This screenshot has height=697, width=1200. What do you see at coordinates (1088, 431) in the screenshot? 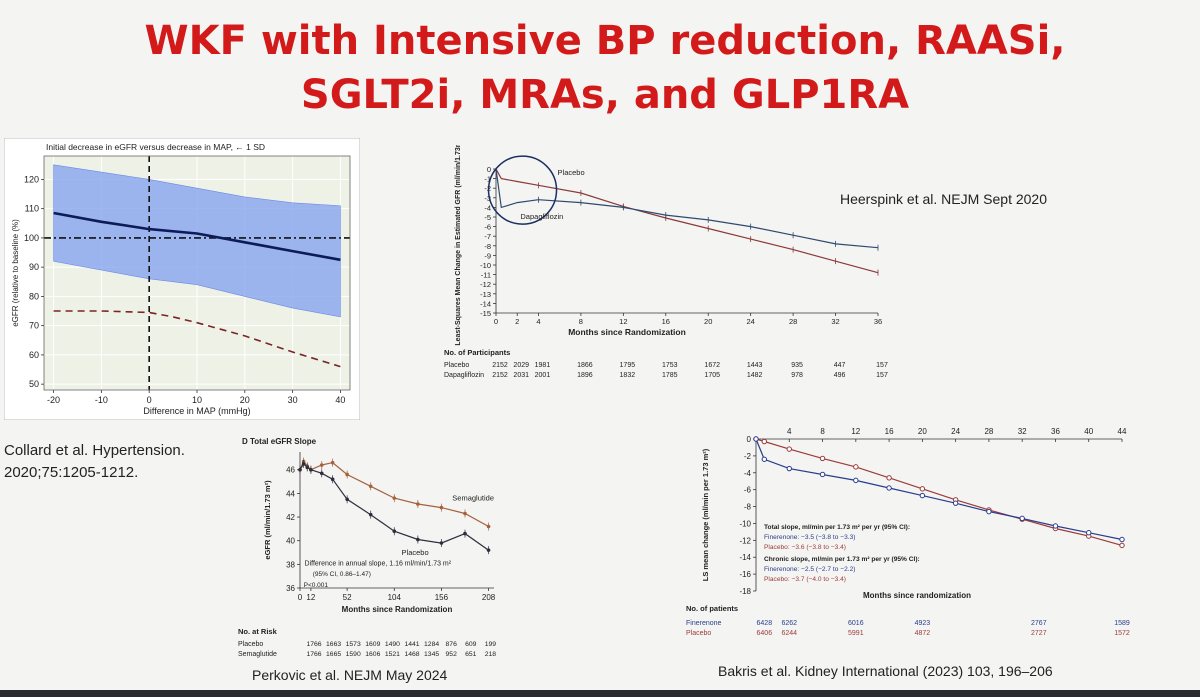
I see `x-tick-label: 40` at bounding box center [1088, 431].